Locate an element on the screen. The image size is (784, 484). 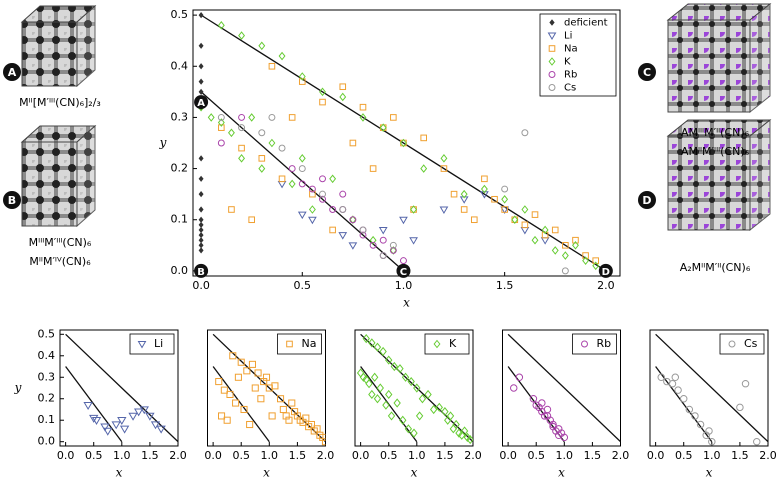
structure-c is located at coordinates (719, 58).